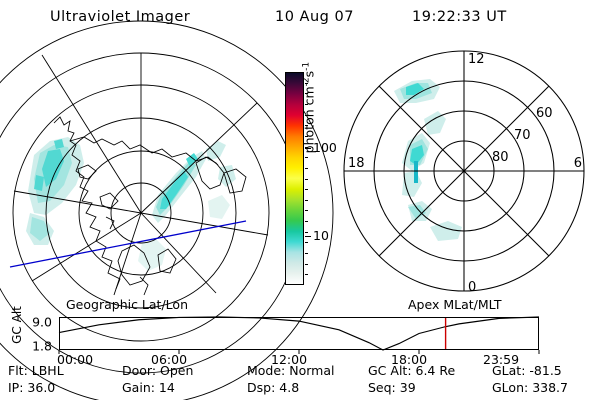 The image size is (600, 400). What do you see at coordinates (509, 370) in the screenshot?
I see `status-field-label: GLat:` at bounding box center [509, 370].